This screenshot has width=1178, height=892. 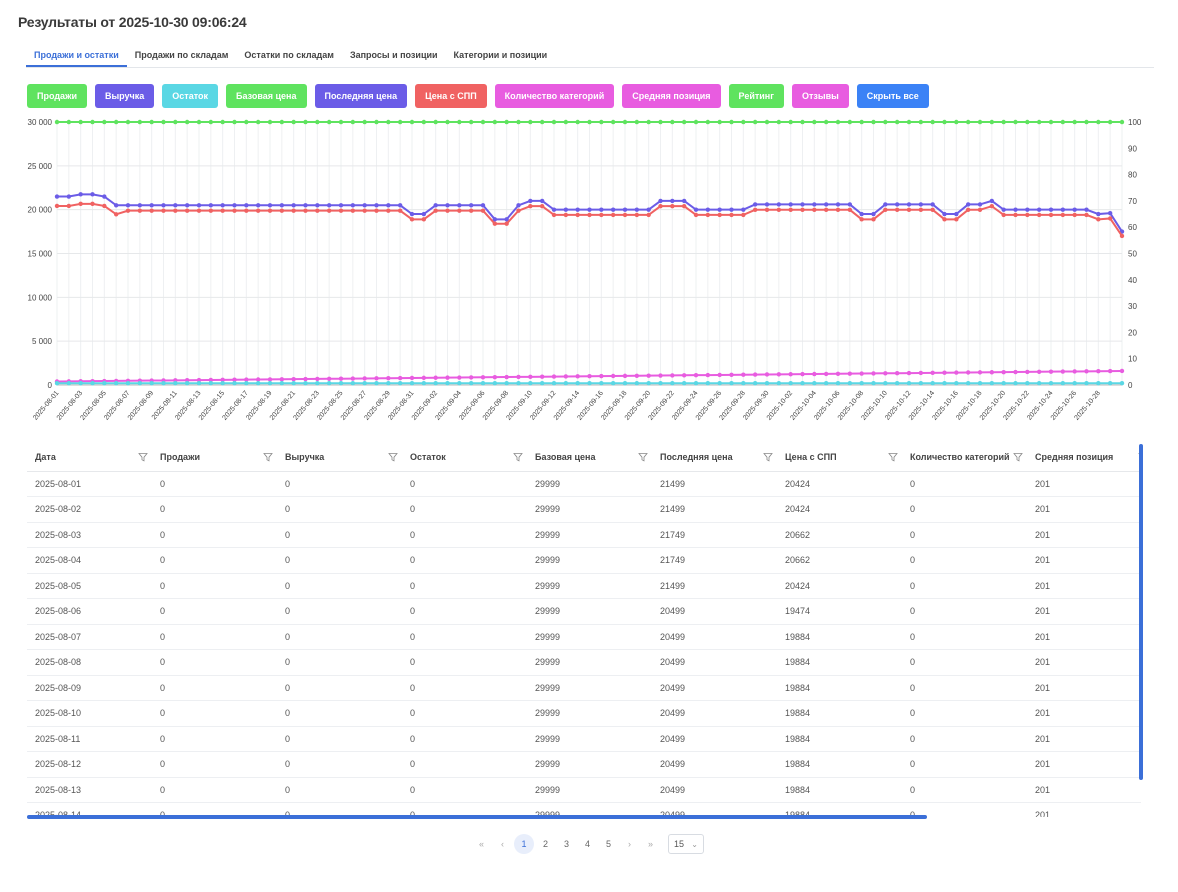 What do you see at coordinates (1132, 359) in the screenshot?
I see `y2-tick-label: 10` at bounding box center [1132, 359].